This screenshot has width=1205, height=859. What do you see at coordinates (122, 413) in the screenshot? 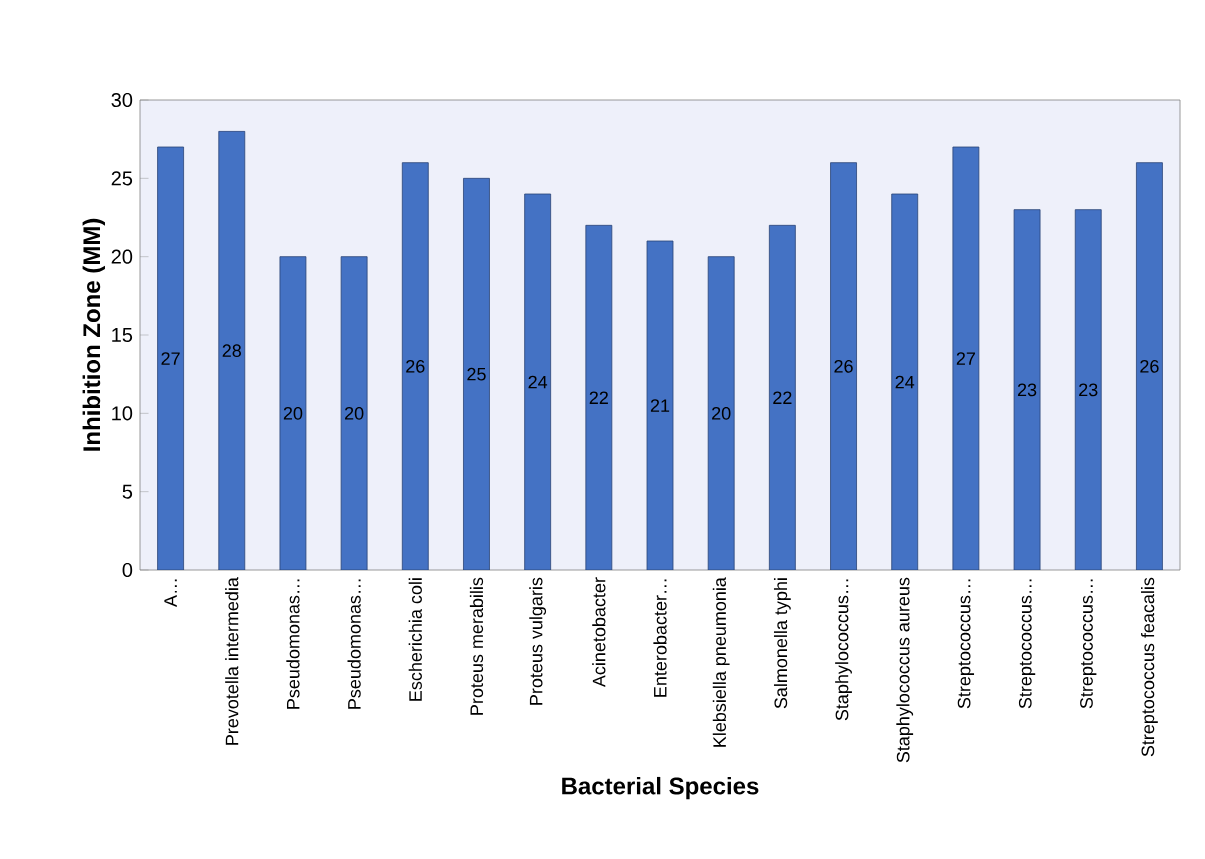
I see `y-tick-label: 10` at bounding box center [122, 413].